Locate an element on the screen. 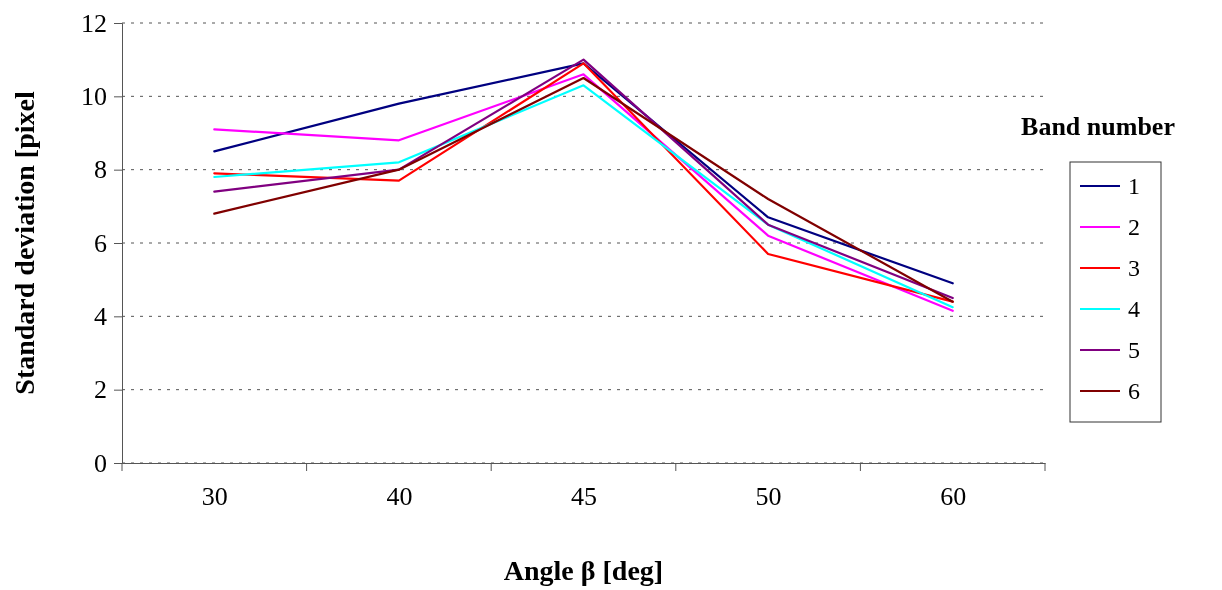 Image resolution: width=1222 pixels, height=590 pixels. y-tick-label: 0 is located at coordinates (100, 463).